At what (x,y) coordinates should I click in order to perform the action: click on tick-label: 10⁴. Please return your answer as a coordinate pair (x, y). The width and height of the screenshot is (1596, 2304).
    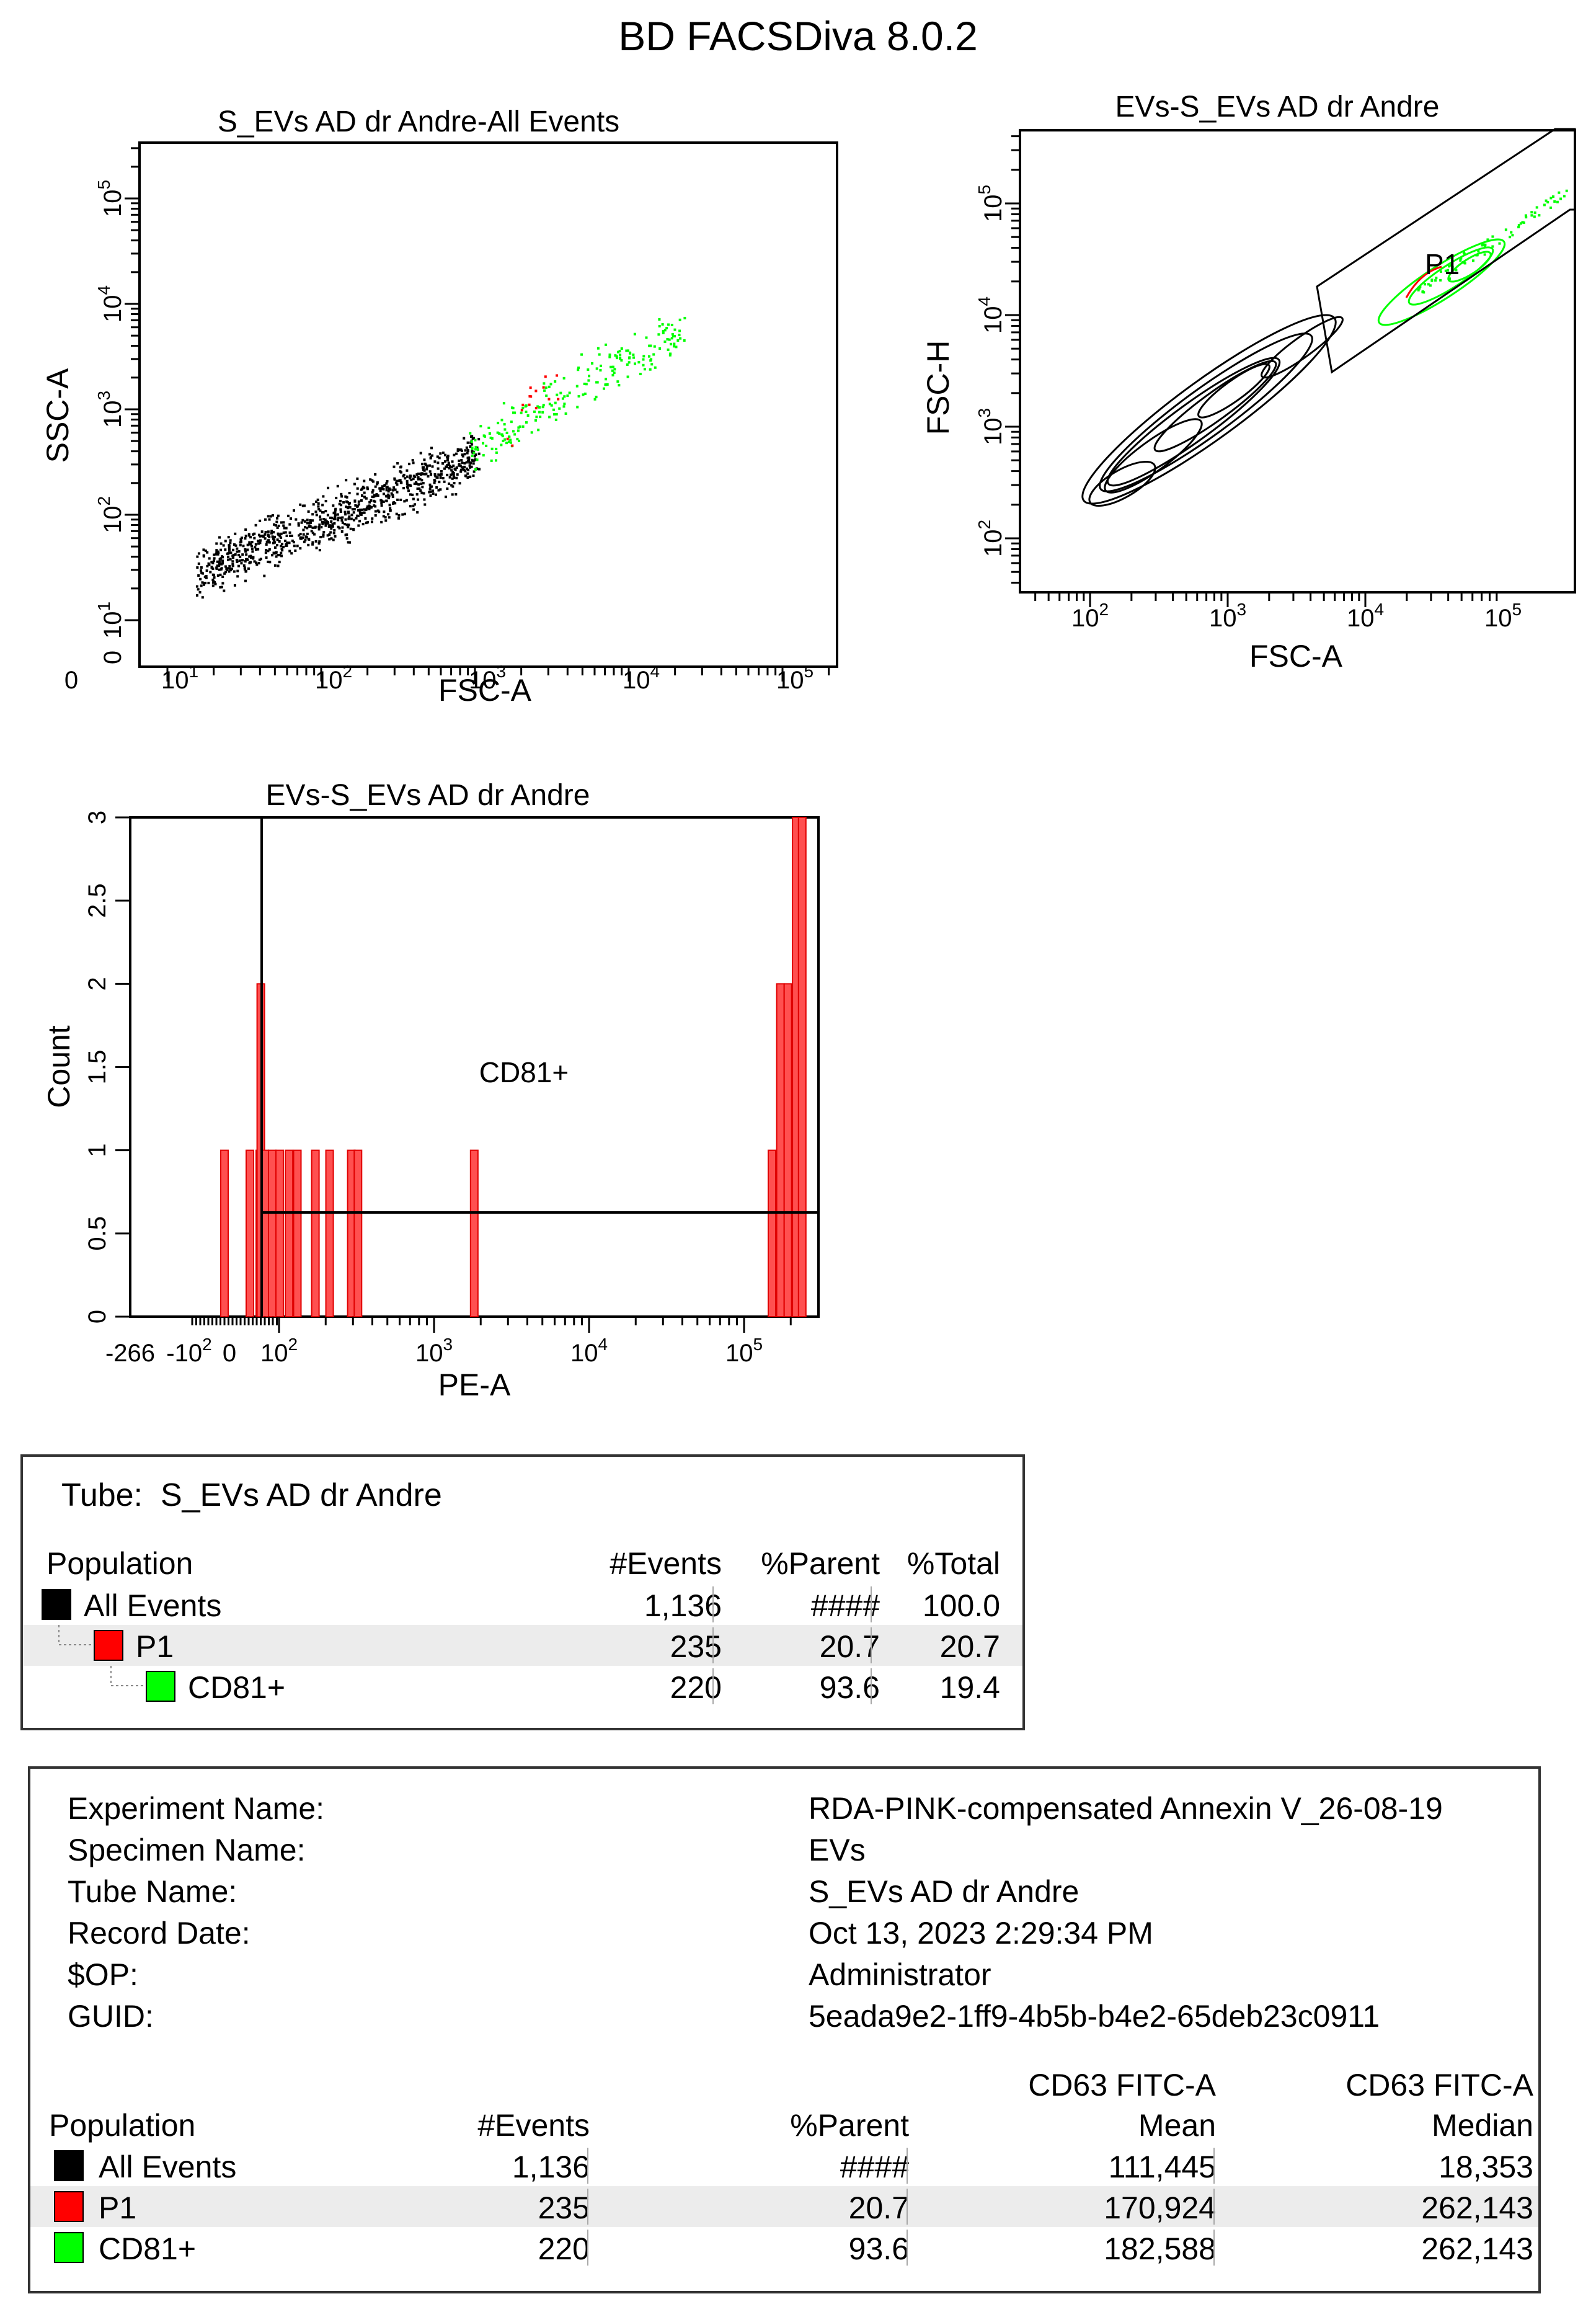
    Looking at the image, I should click on (110, 303).